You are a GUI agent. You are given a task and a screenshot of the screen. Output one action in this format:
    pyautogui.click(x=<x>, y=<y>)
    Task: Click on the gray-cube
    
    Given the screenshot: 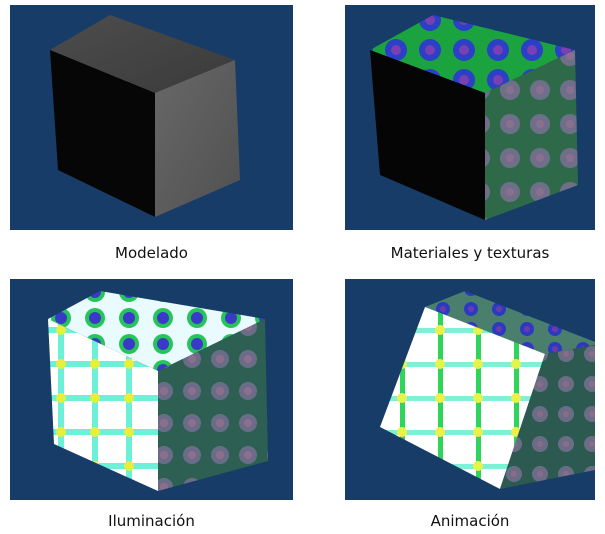 What is the action you would take?
    pyautogui.click(x=145, y=116)
    